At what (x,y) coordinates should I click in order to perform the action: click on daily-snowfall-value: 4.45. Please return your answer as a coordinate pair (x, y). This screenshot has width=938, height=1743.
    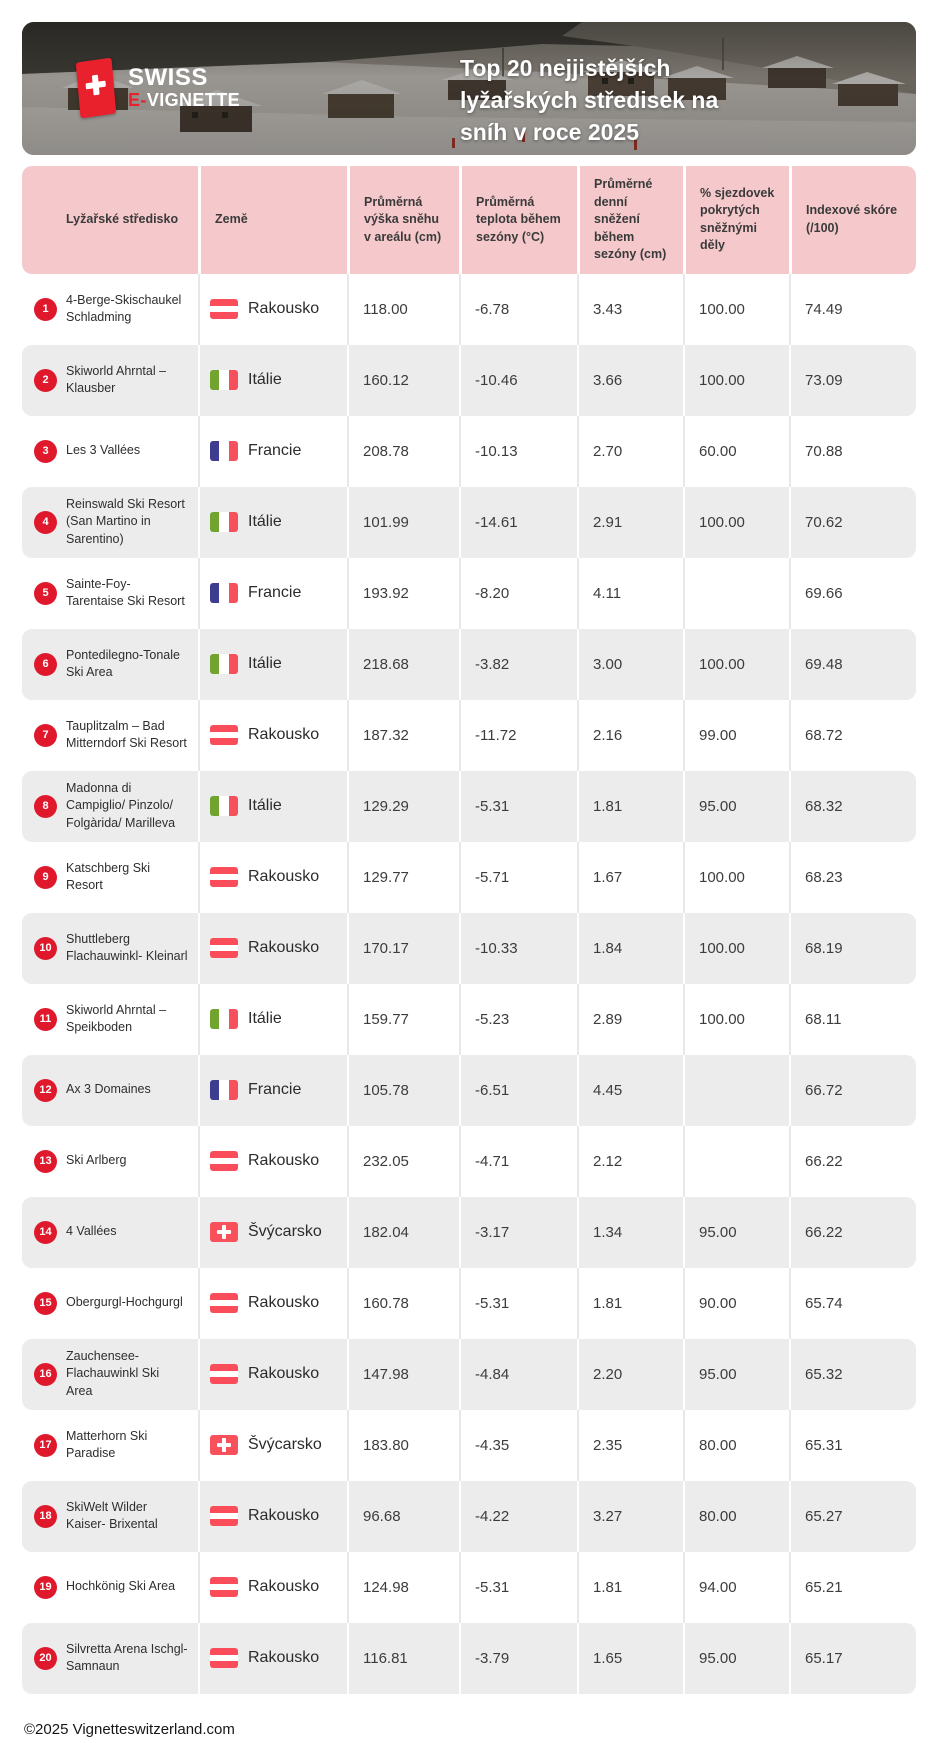
    Looking at the image, I should click on (630, 1090).